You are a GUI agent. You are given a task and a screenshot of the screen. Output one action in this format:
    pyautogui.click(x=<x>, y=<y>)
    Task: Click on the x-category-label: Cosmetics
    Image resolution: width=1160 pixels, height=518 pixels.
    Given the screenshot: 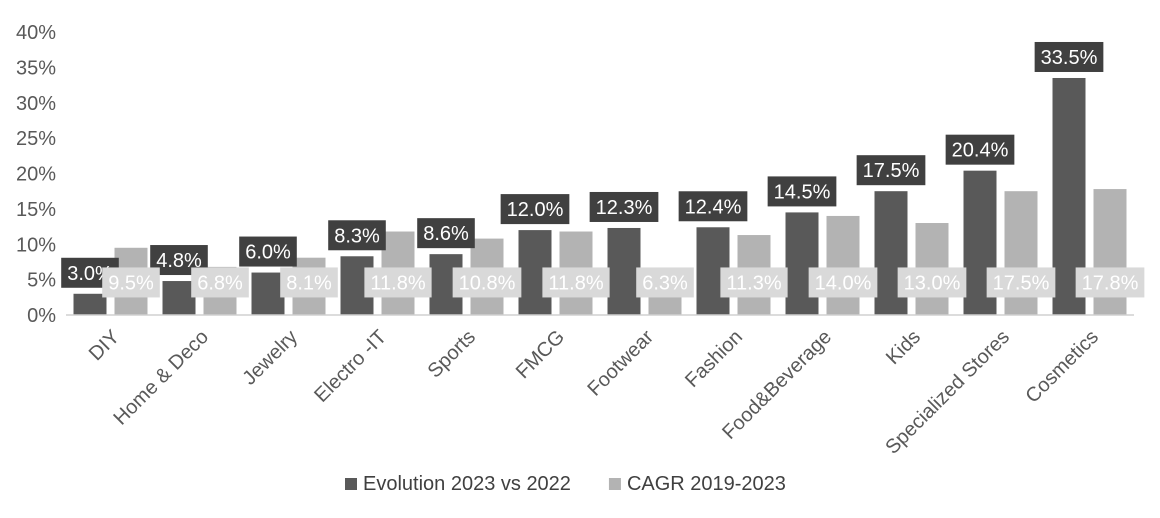 What is the action you would take?
    pyautogui.click(x=1062, y=367)
    